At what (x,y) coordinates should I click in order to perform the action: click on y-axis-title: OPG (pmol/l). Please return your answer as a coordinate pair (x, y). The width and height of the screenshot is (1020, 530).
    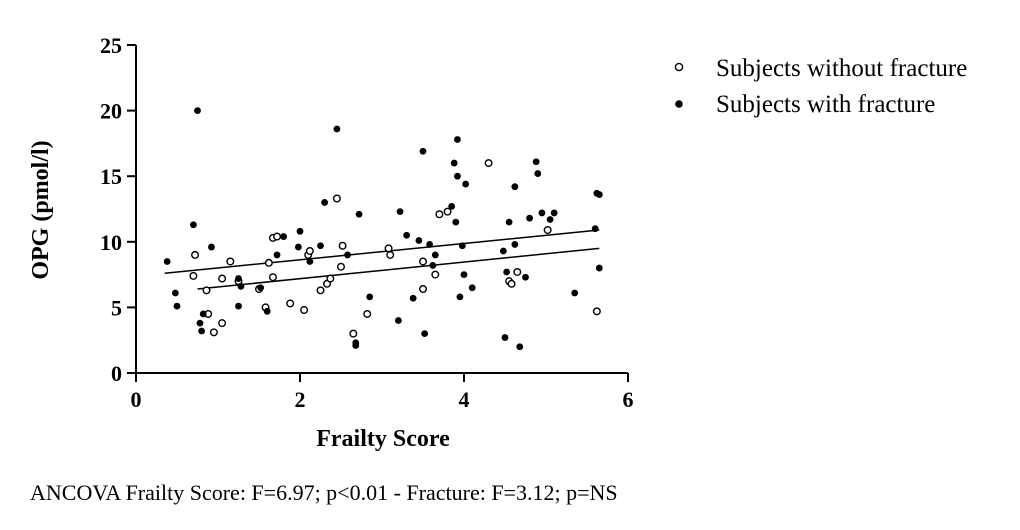
    Looking at the image, I should click on (41, 209).